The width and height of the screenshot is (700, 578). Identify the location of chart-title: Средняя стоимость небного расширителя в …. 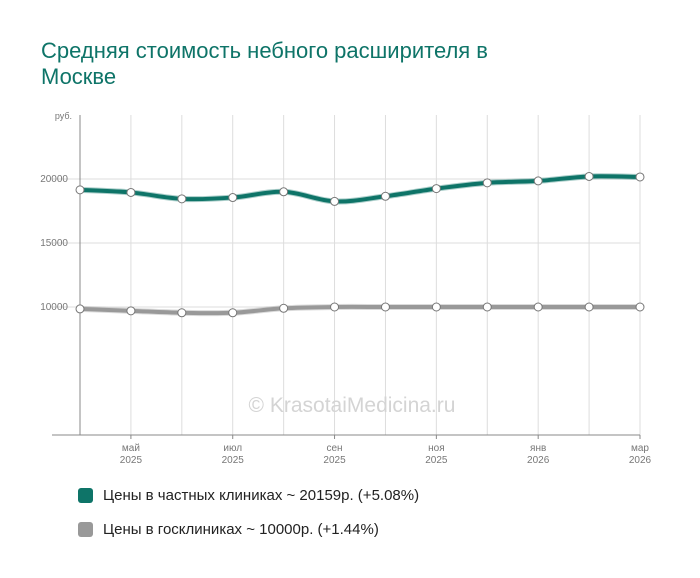
(264, 63).